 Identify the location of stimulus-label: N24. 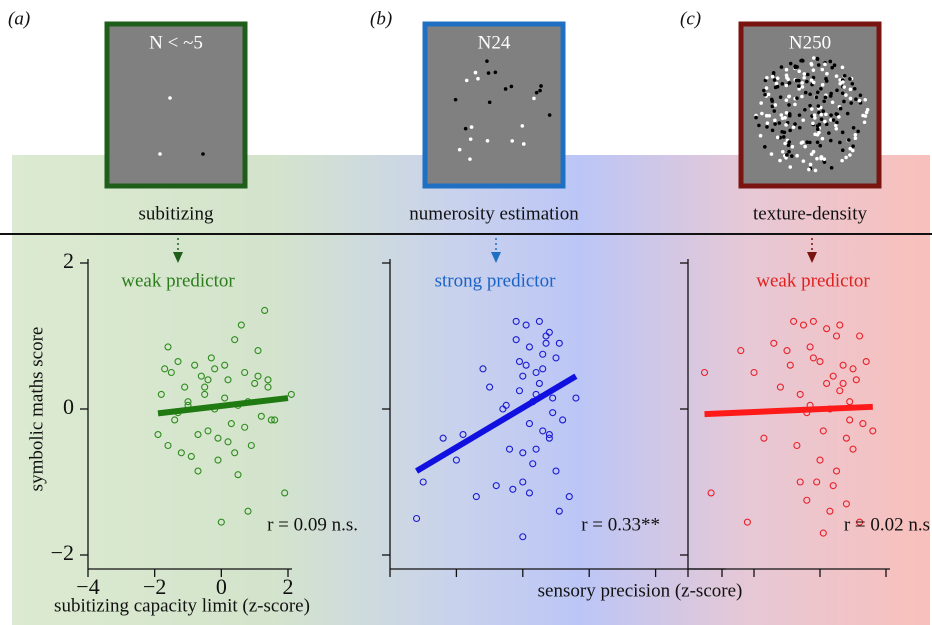
(494, 42).